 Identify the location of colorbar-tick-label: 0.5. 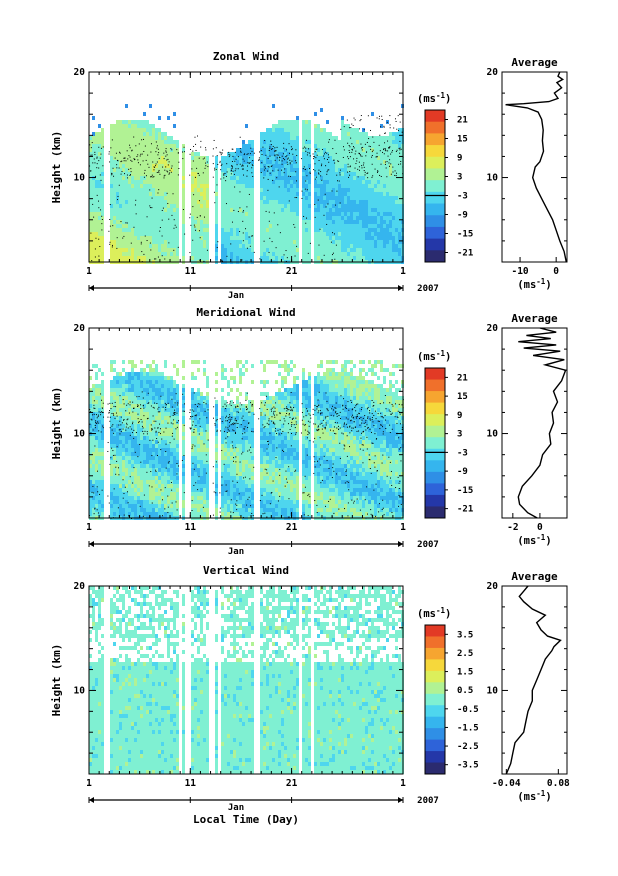
(465, 691).